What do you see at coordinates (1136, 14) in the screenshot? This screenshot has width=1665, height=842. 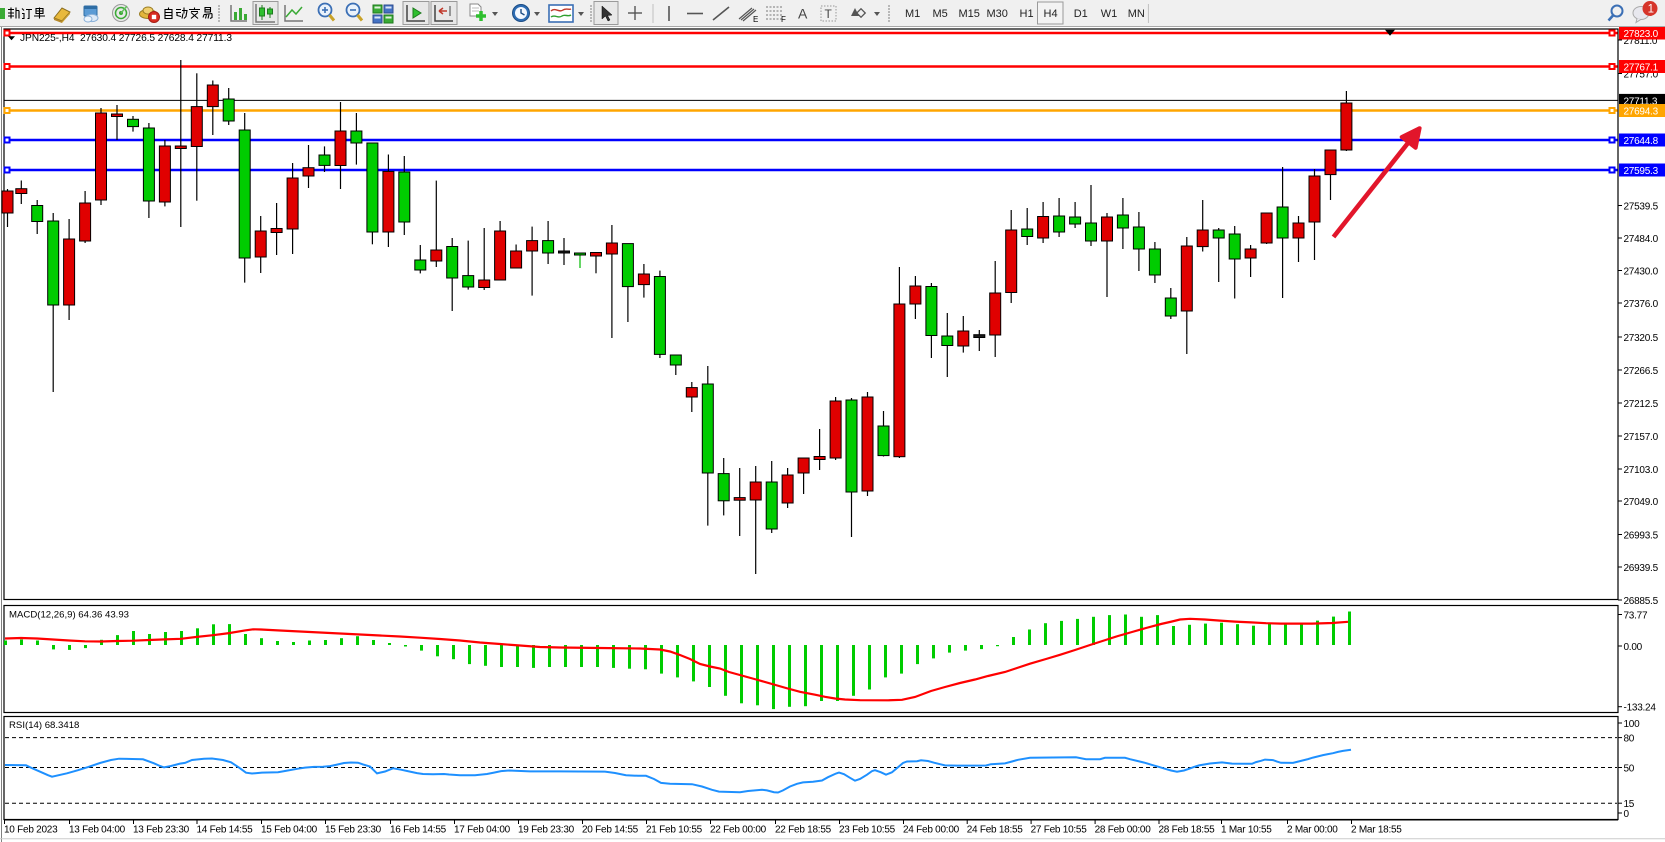 I see `svg-text: MN` at bounding box center [1136, 14].